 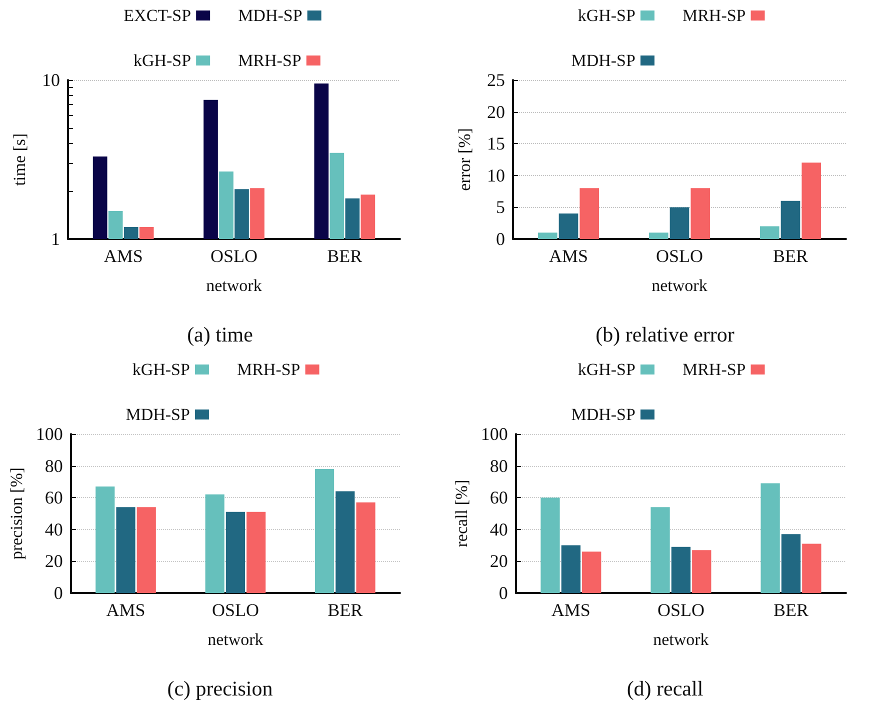 What do you see at coordinates (464, 159) in the screenshot?
I see `y-axis-title: error [%]` at bounding box center [464, 159].